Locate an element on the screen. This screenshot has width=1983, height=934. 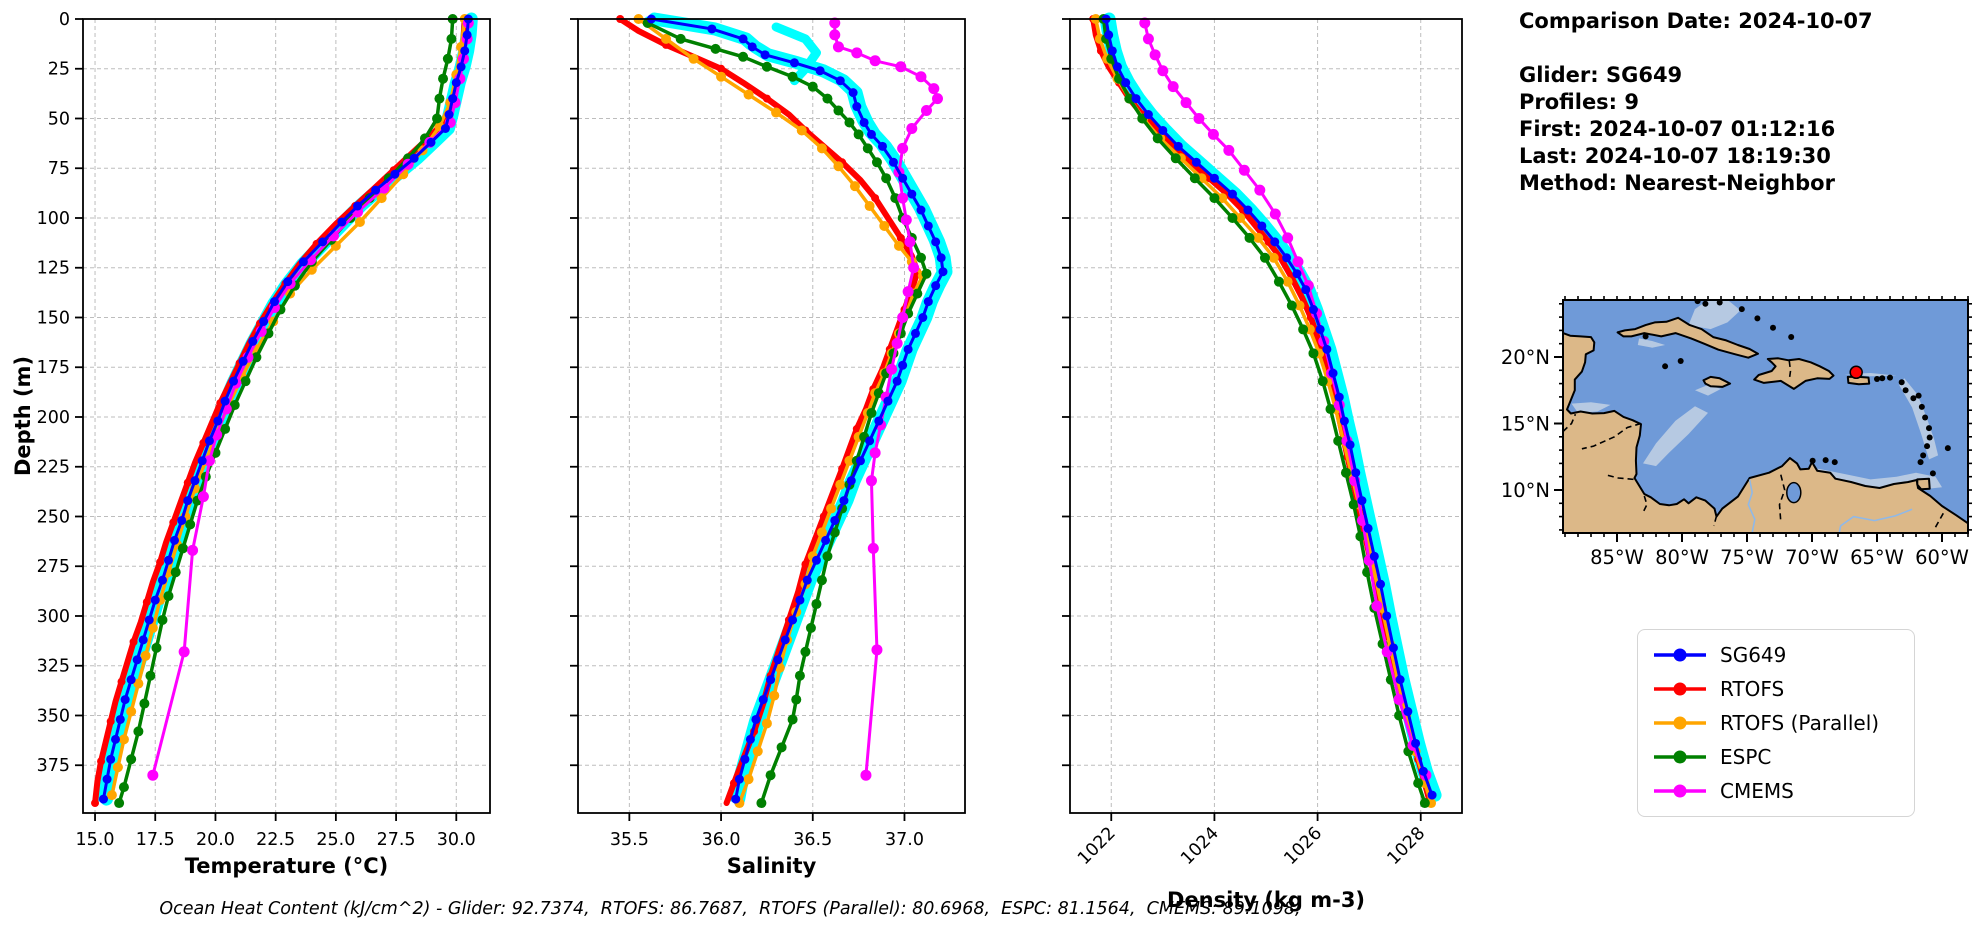
y-tick-label: 375 is located at coordinates (53, 766).